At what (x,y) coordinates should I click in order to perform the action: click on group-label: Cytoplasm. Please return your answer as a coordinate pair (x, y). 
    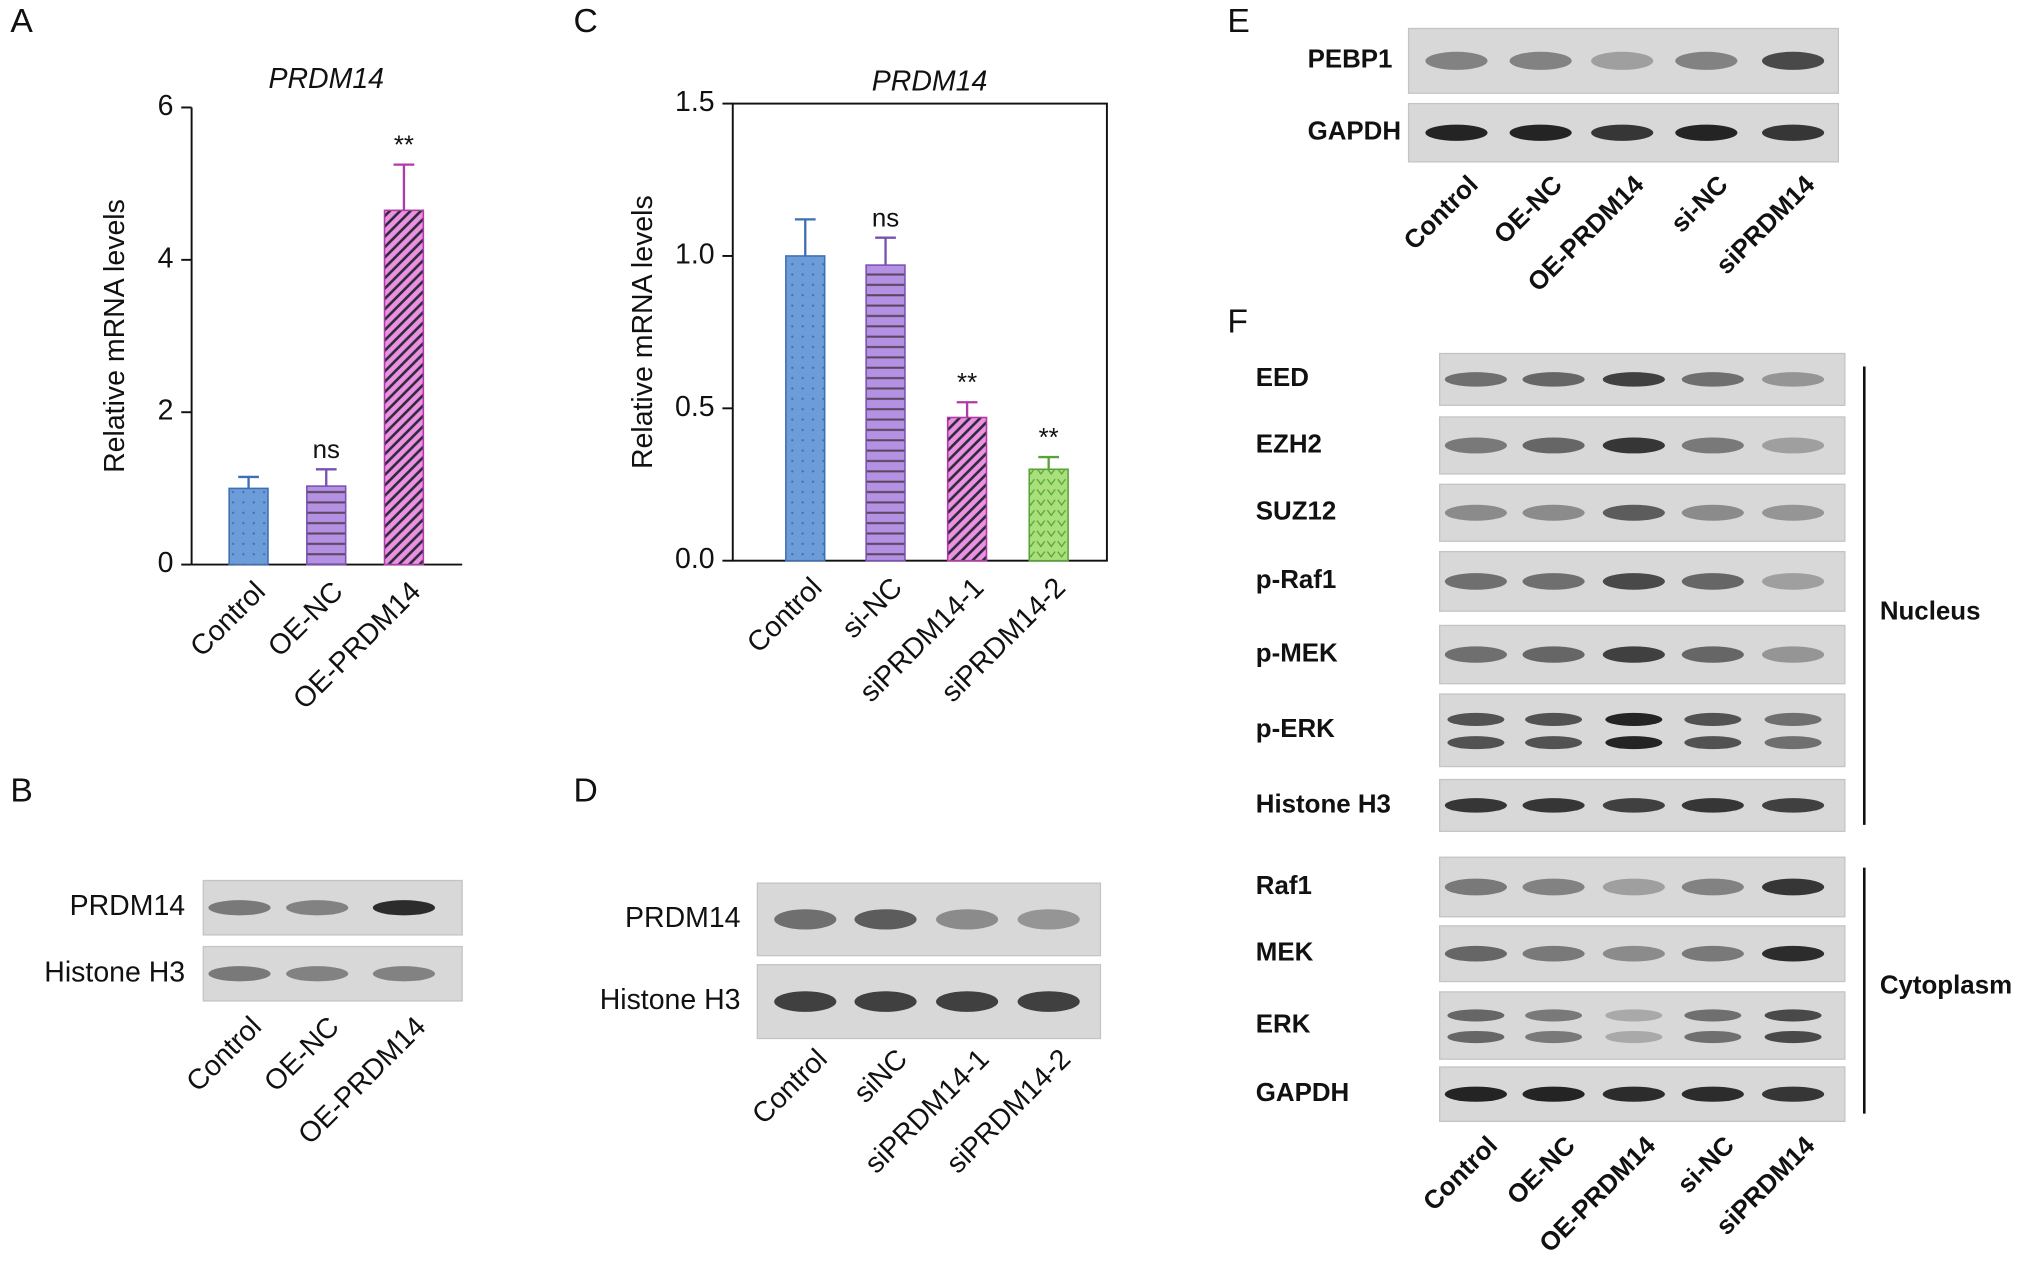
    Looking at the image, I should click on (1946, 986).